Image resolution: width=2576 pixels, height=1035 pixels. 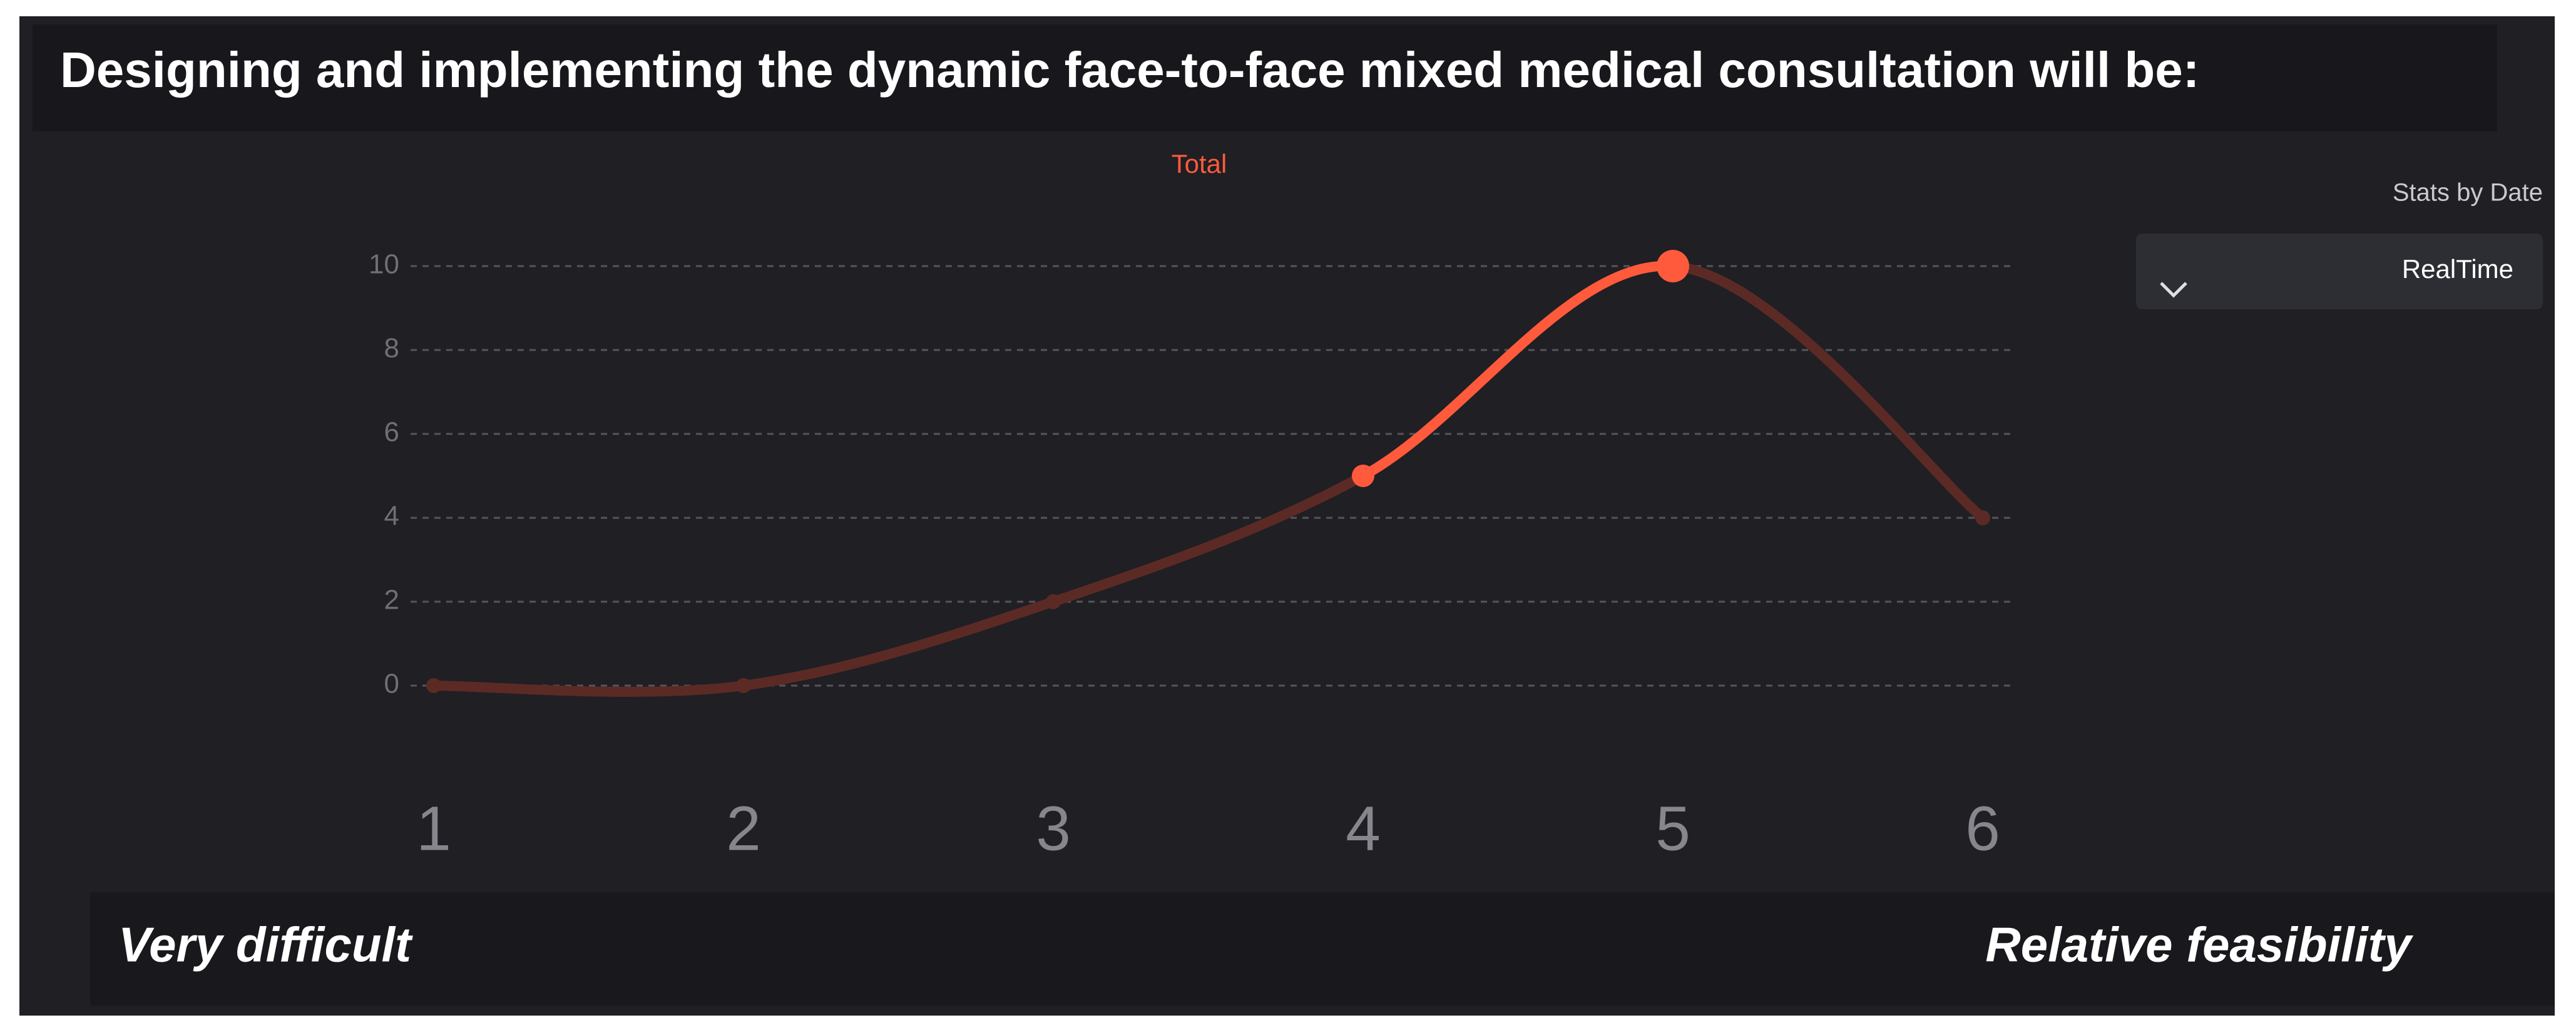 I want to click on chart-title: Total, so click(x=1199, y=164).